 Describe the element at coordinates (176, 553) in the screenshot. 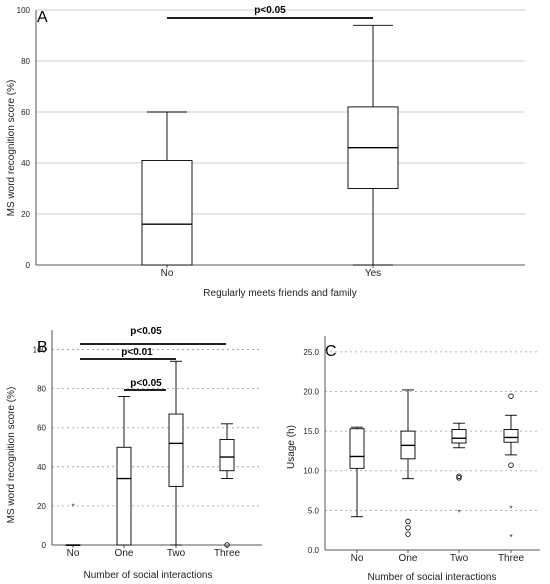

I see `panel-b-x-tick-label: Two` at that location.